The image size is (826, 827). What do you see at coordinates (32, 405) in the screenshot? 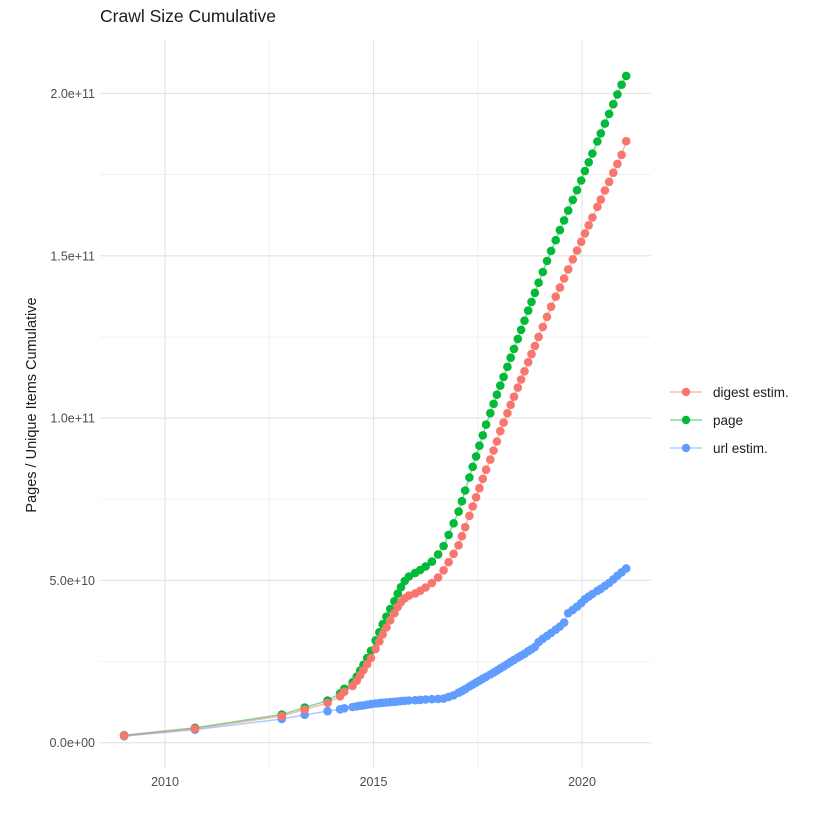
I see `y-axis-title: Pages / Unique Items Cumulative` at bounding box center [32, 405].